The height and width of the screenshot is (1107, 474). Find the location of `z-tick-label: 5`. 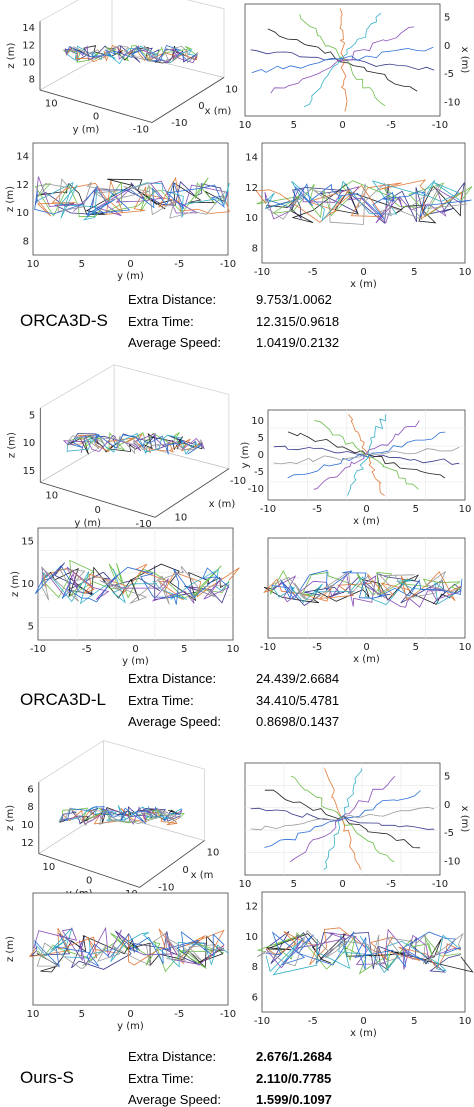

z-tick-label: 5 is located at coordinates (32, 415).